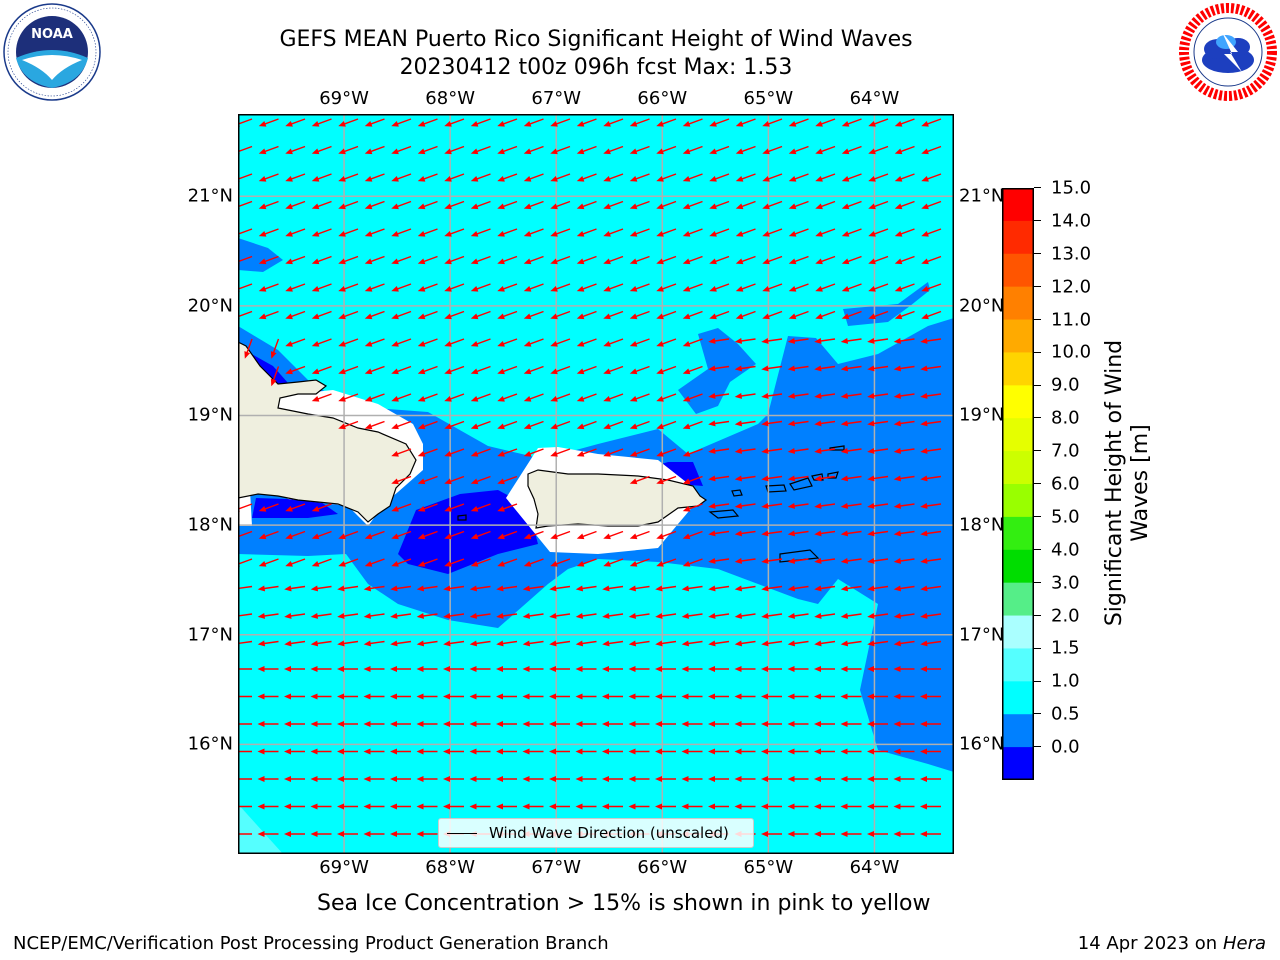  I want to click on noaa-logo-icon: NOAA, so click(52, 52).